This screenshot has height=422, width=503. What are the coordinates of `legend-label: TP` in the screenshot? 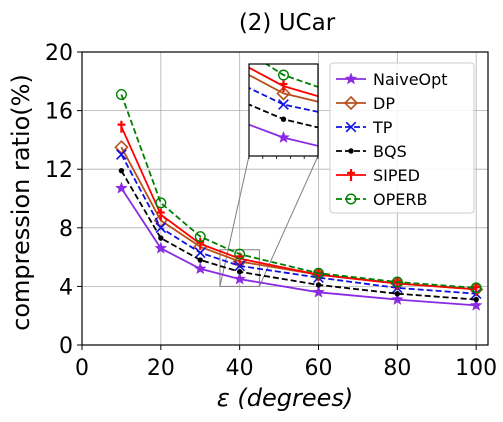 It's located at (382, 127).